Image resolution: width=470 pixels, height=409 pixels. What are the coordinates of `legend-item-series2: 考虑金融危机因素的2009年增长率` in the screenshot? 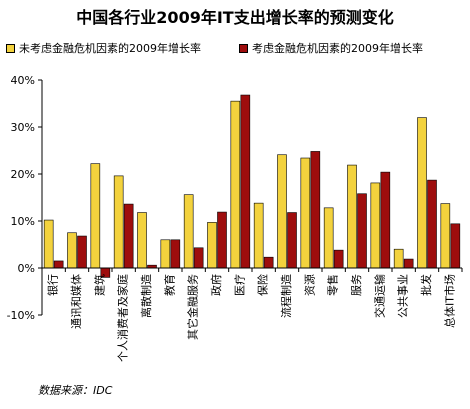 It's located at (331, 48).